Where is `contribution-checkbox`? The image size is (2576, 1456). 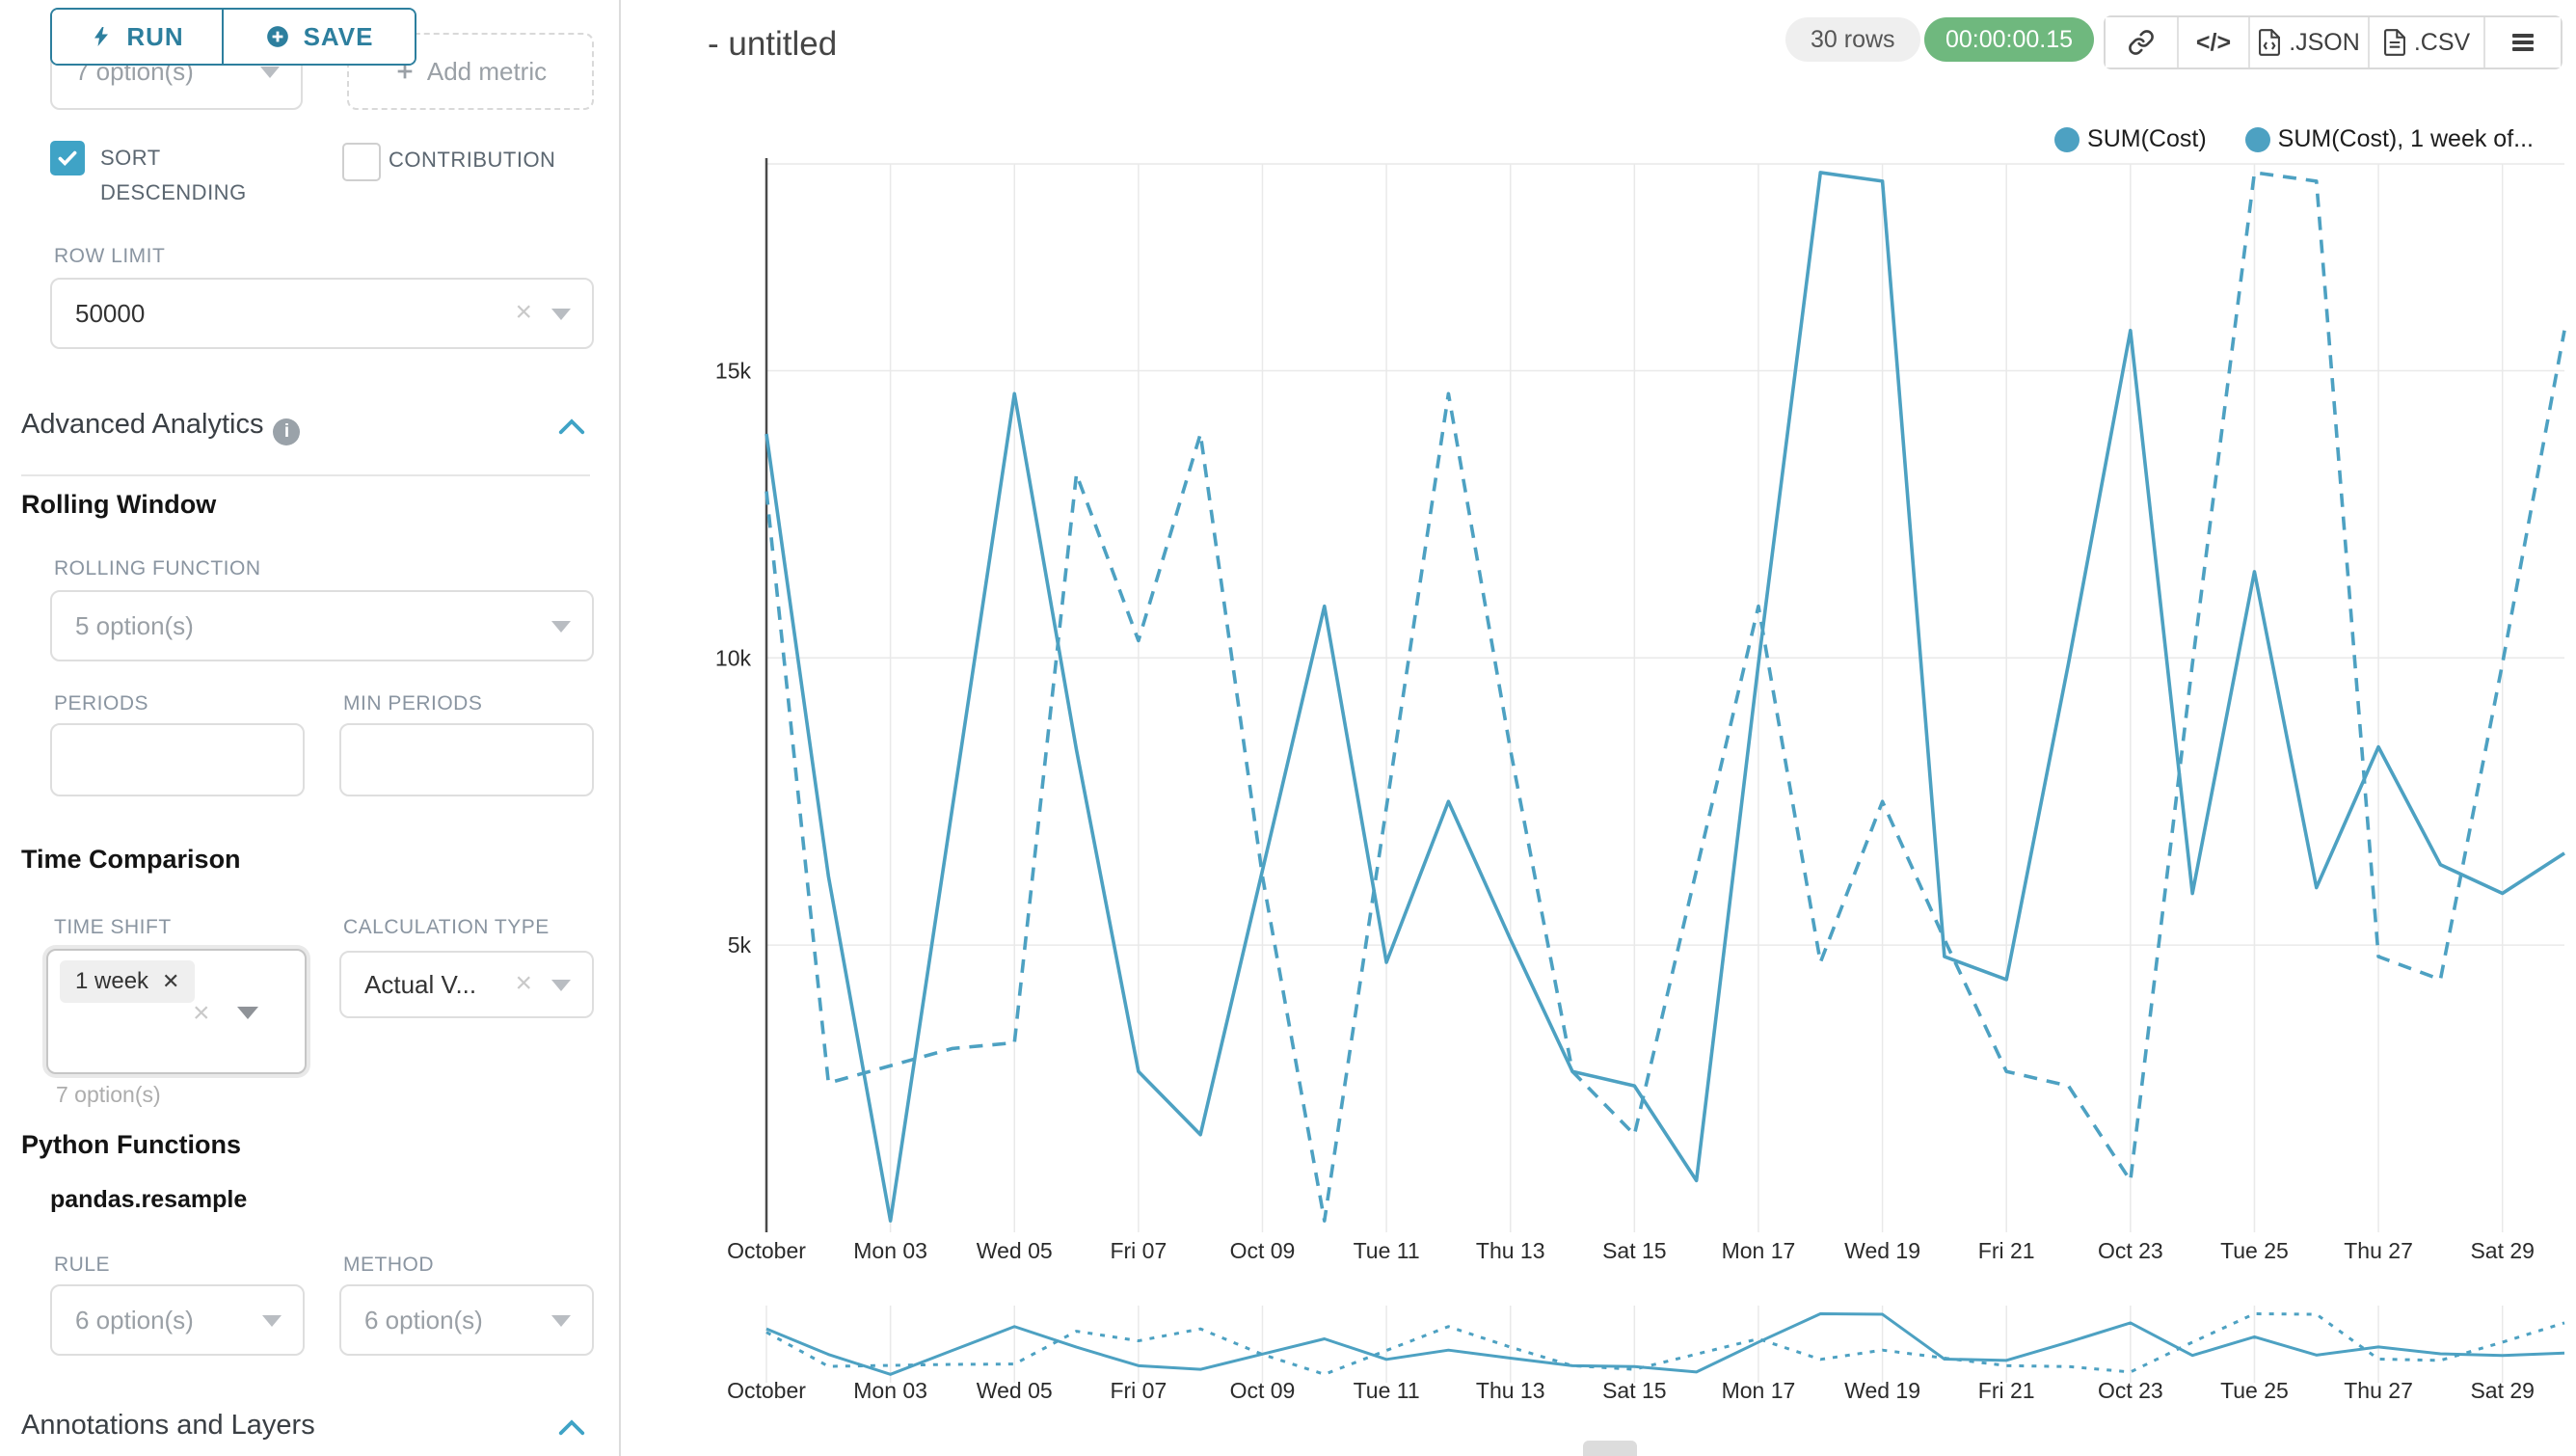 contribution-checkbox is located at coordinates (362, 162).